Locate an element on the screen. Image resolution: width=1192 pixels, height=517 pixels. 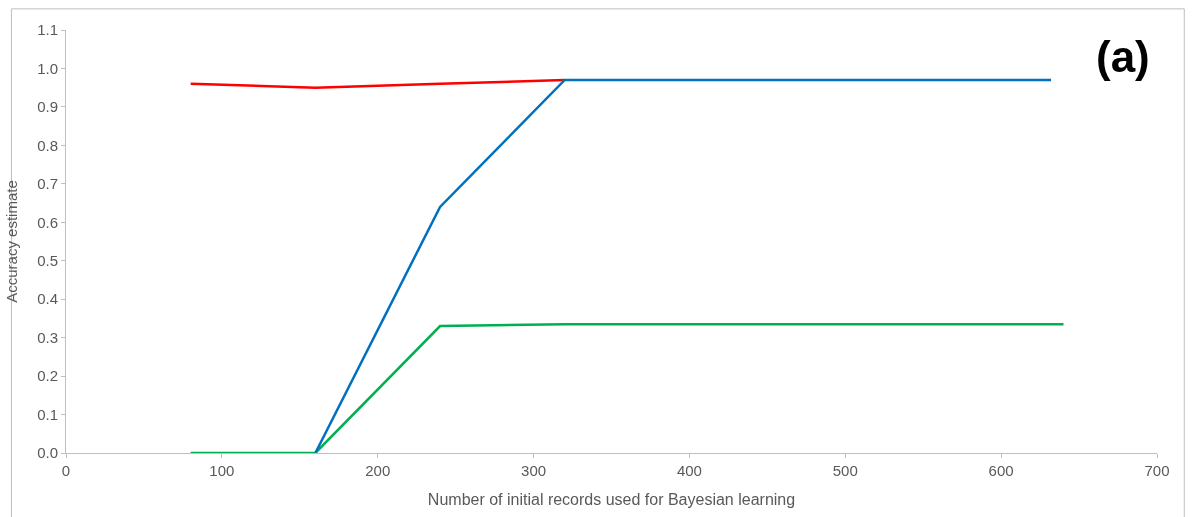
y-tick-label: 0.9 is located at coordinates (47, 107).